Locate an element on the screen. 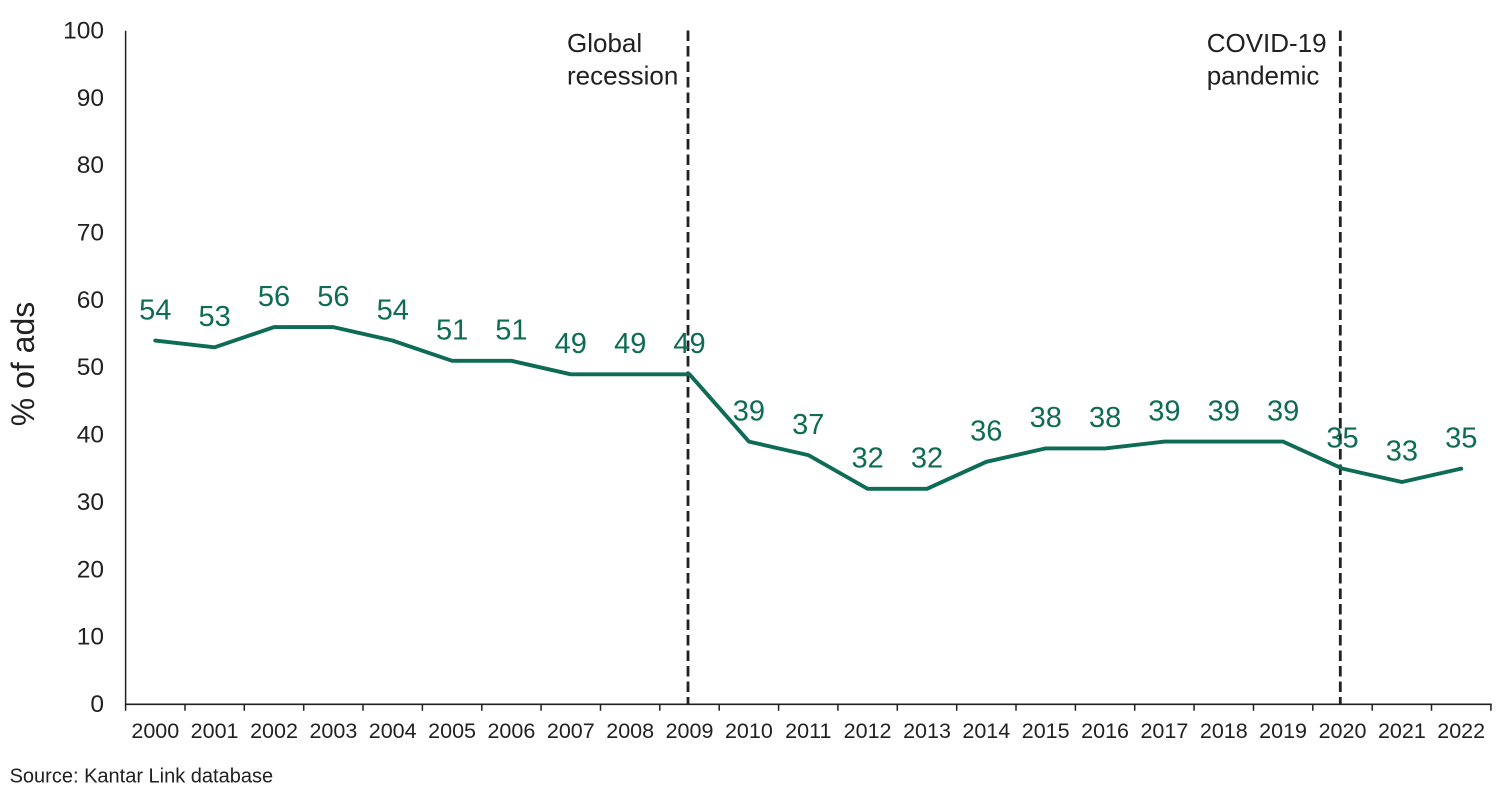 The image size is (1500, 800). svg-text: Global is located at coordinates (604, 43).